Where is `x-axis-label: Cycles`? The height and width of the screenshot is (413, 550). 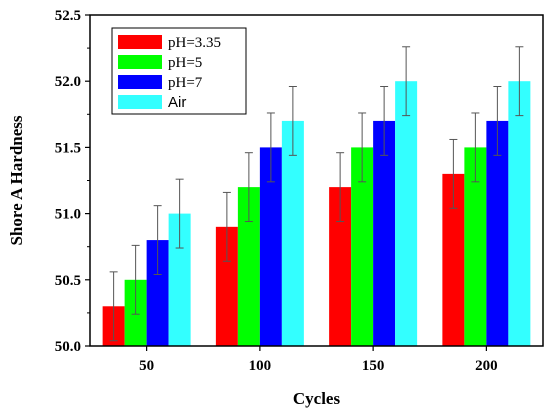 x-axis-label: Cycles is located at coordinates (317, 398).